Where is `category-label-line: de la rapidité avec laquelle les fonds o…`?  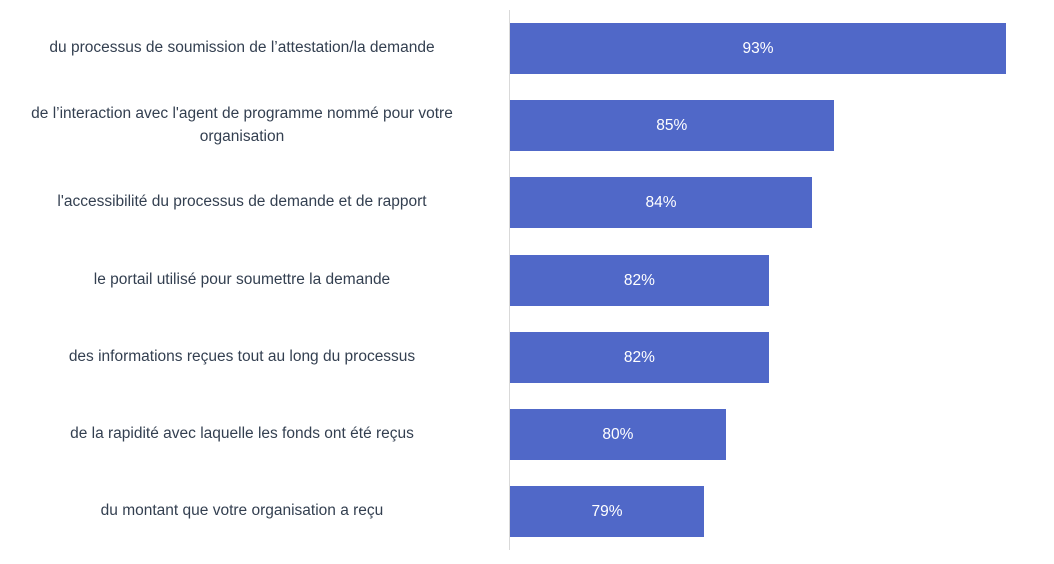 category-label-line: de la rapidité avec laquelle les fonds o… is located at coordinates (242, 433).